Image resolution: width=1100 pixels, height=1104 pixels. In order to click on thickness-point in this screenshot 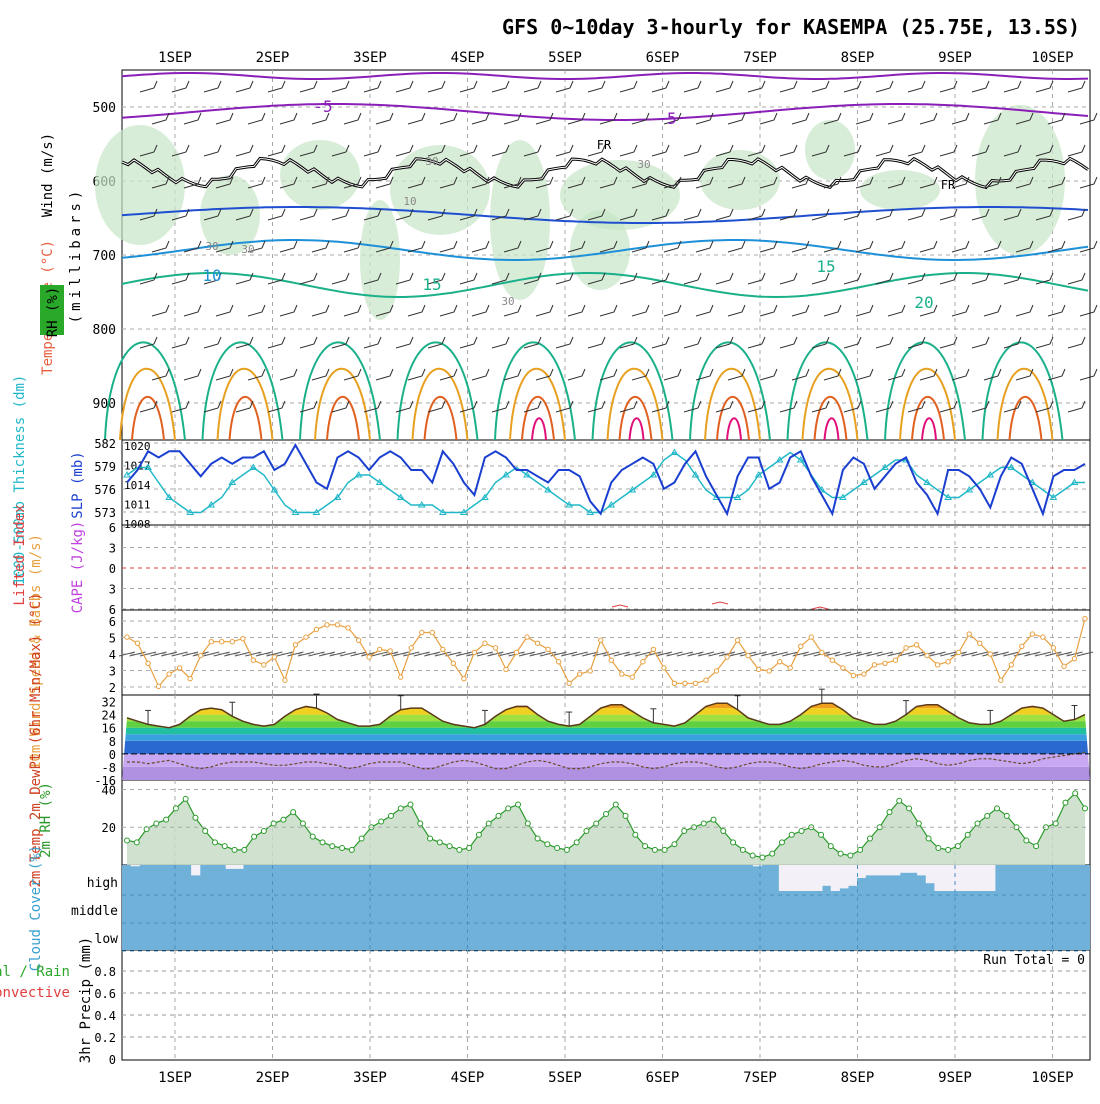, I will do `click(632, 489)`.